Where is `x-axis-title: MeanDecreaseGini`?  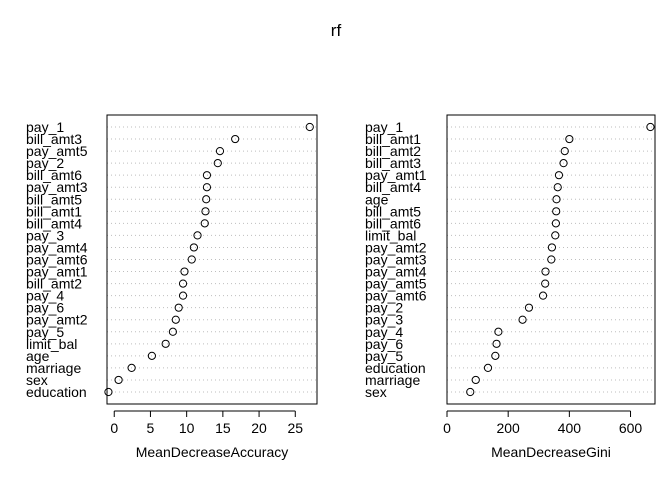 x-axis-title: MeanDecreaseGini is located at coordinates (551, 452).